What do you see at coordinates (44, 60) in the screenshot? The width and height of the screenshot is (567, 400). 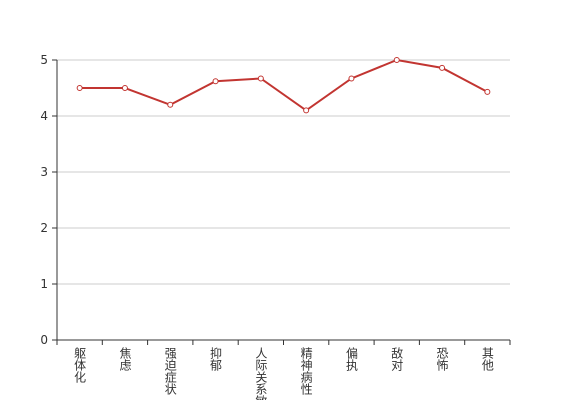 I see `y-tick-label: 5` at bounding box center [44, 60].